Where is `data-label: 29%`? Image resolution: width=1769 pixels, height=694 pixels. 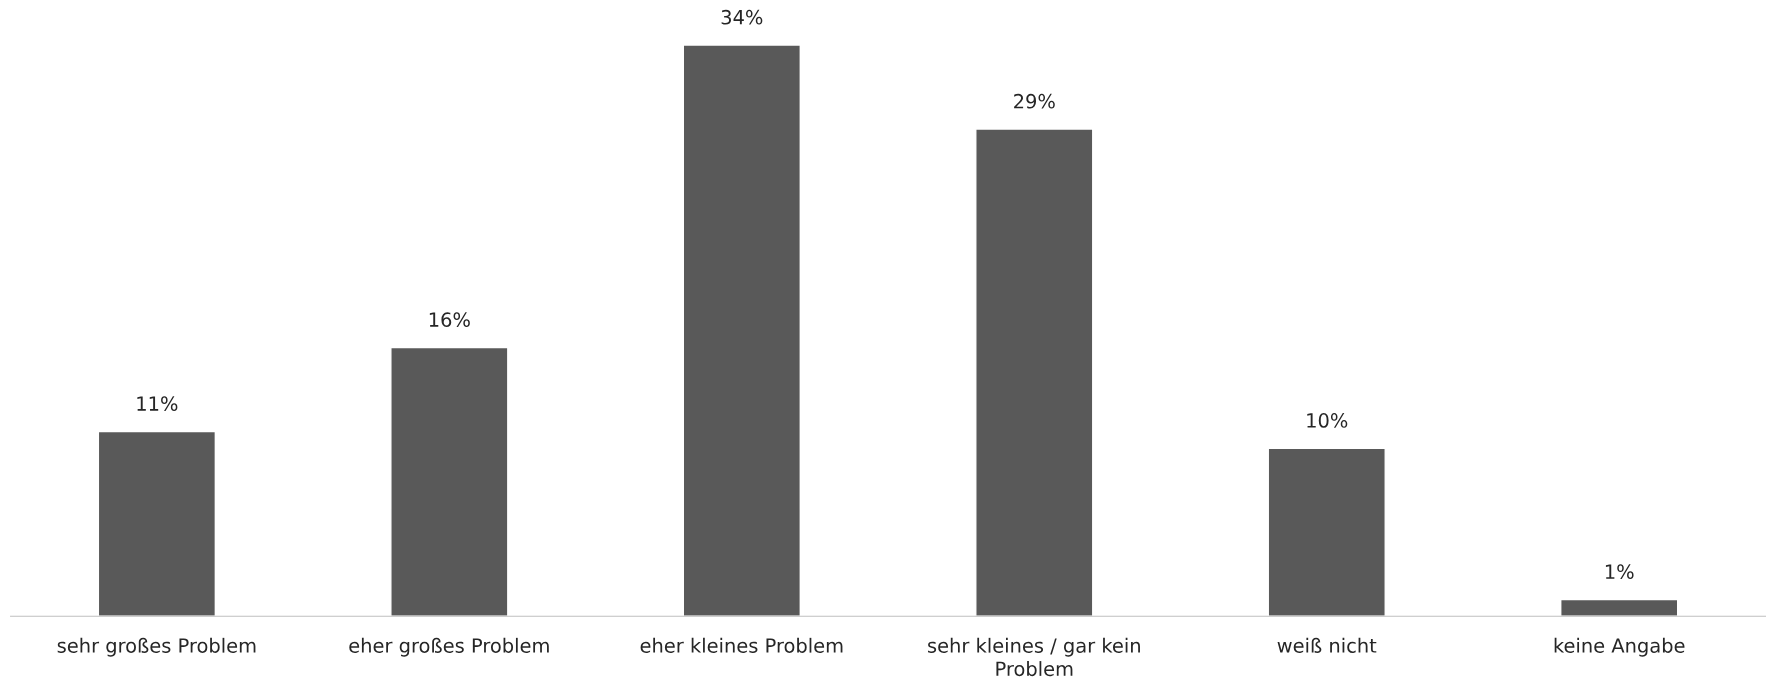
data-label: 29% is located at coordinates (1034, 101).